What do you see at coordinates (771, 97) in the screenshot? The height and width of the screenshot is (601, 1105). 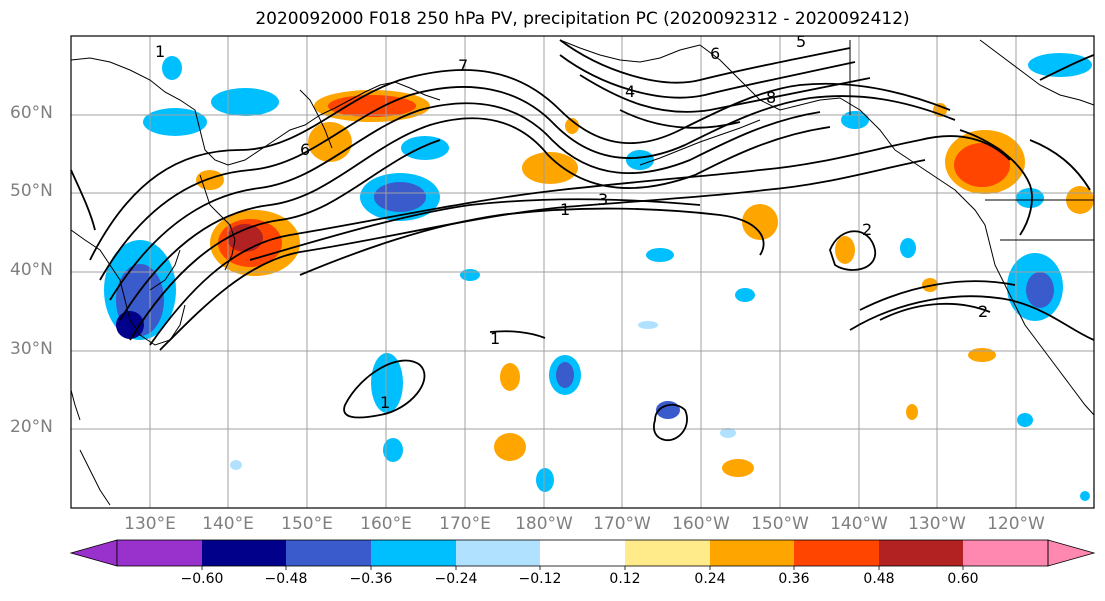 I see `contour-label: 8` at bounding box center [771, 97].